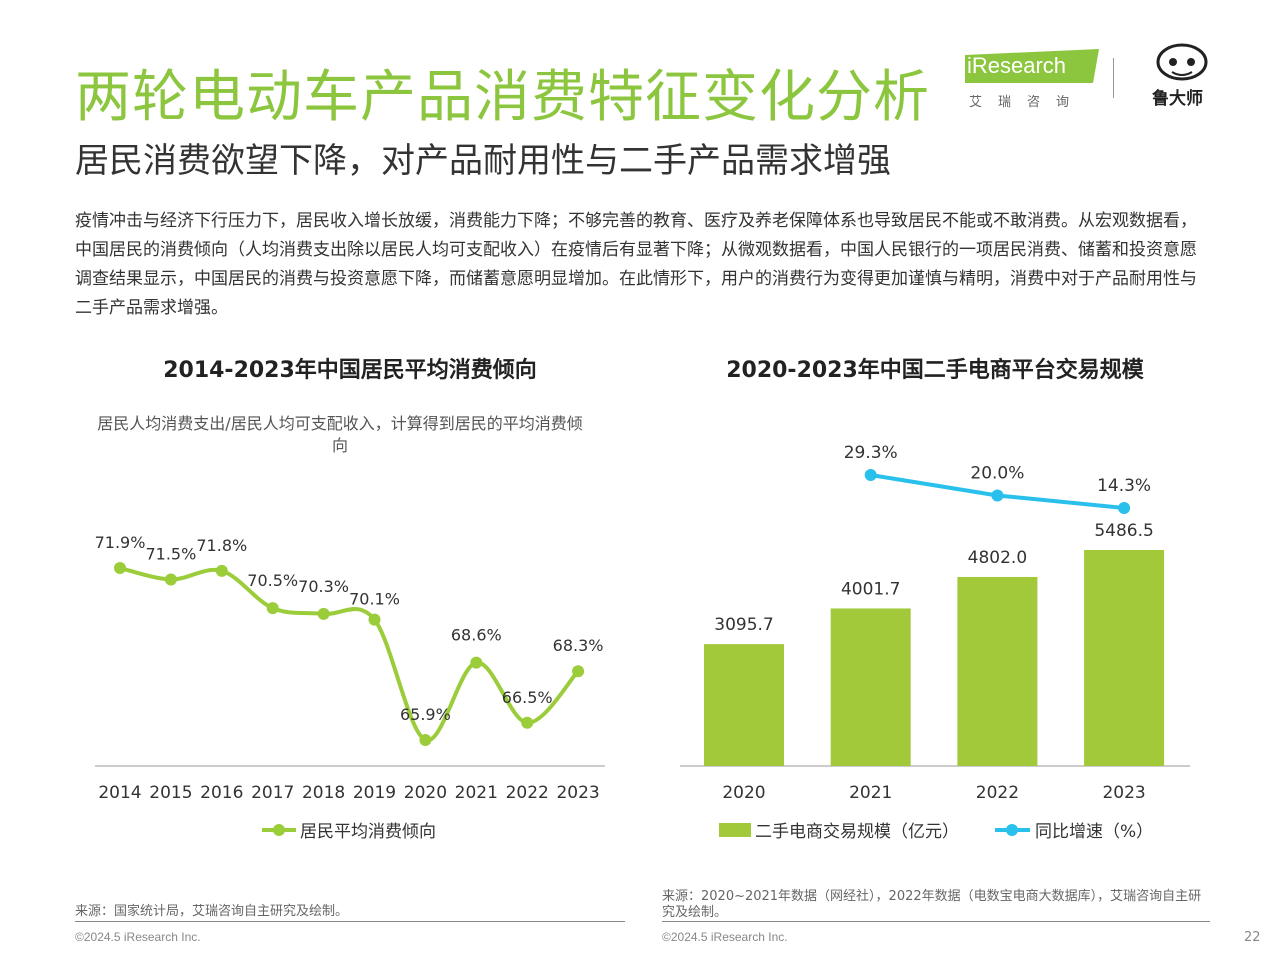 Image resolution: width=1280 pixels, height=960 pixels. What do you see at coordinates (578, 645) in the screenshot?
I see `data-label: 68.3%` at bounding box center [578, 645].